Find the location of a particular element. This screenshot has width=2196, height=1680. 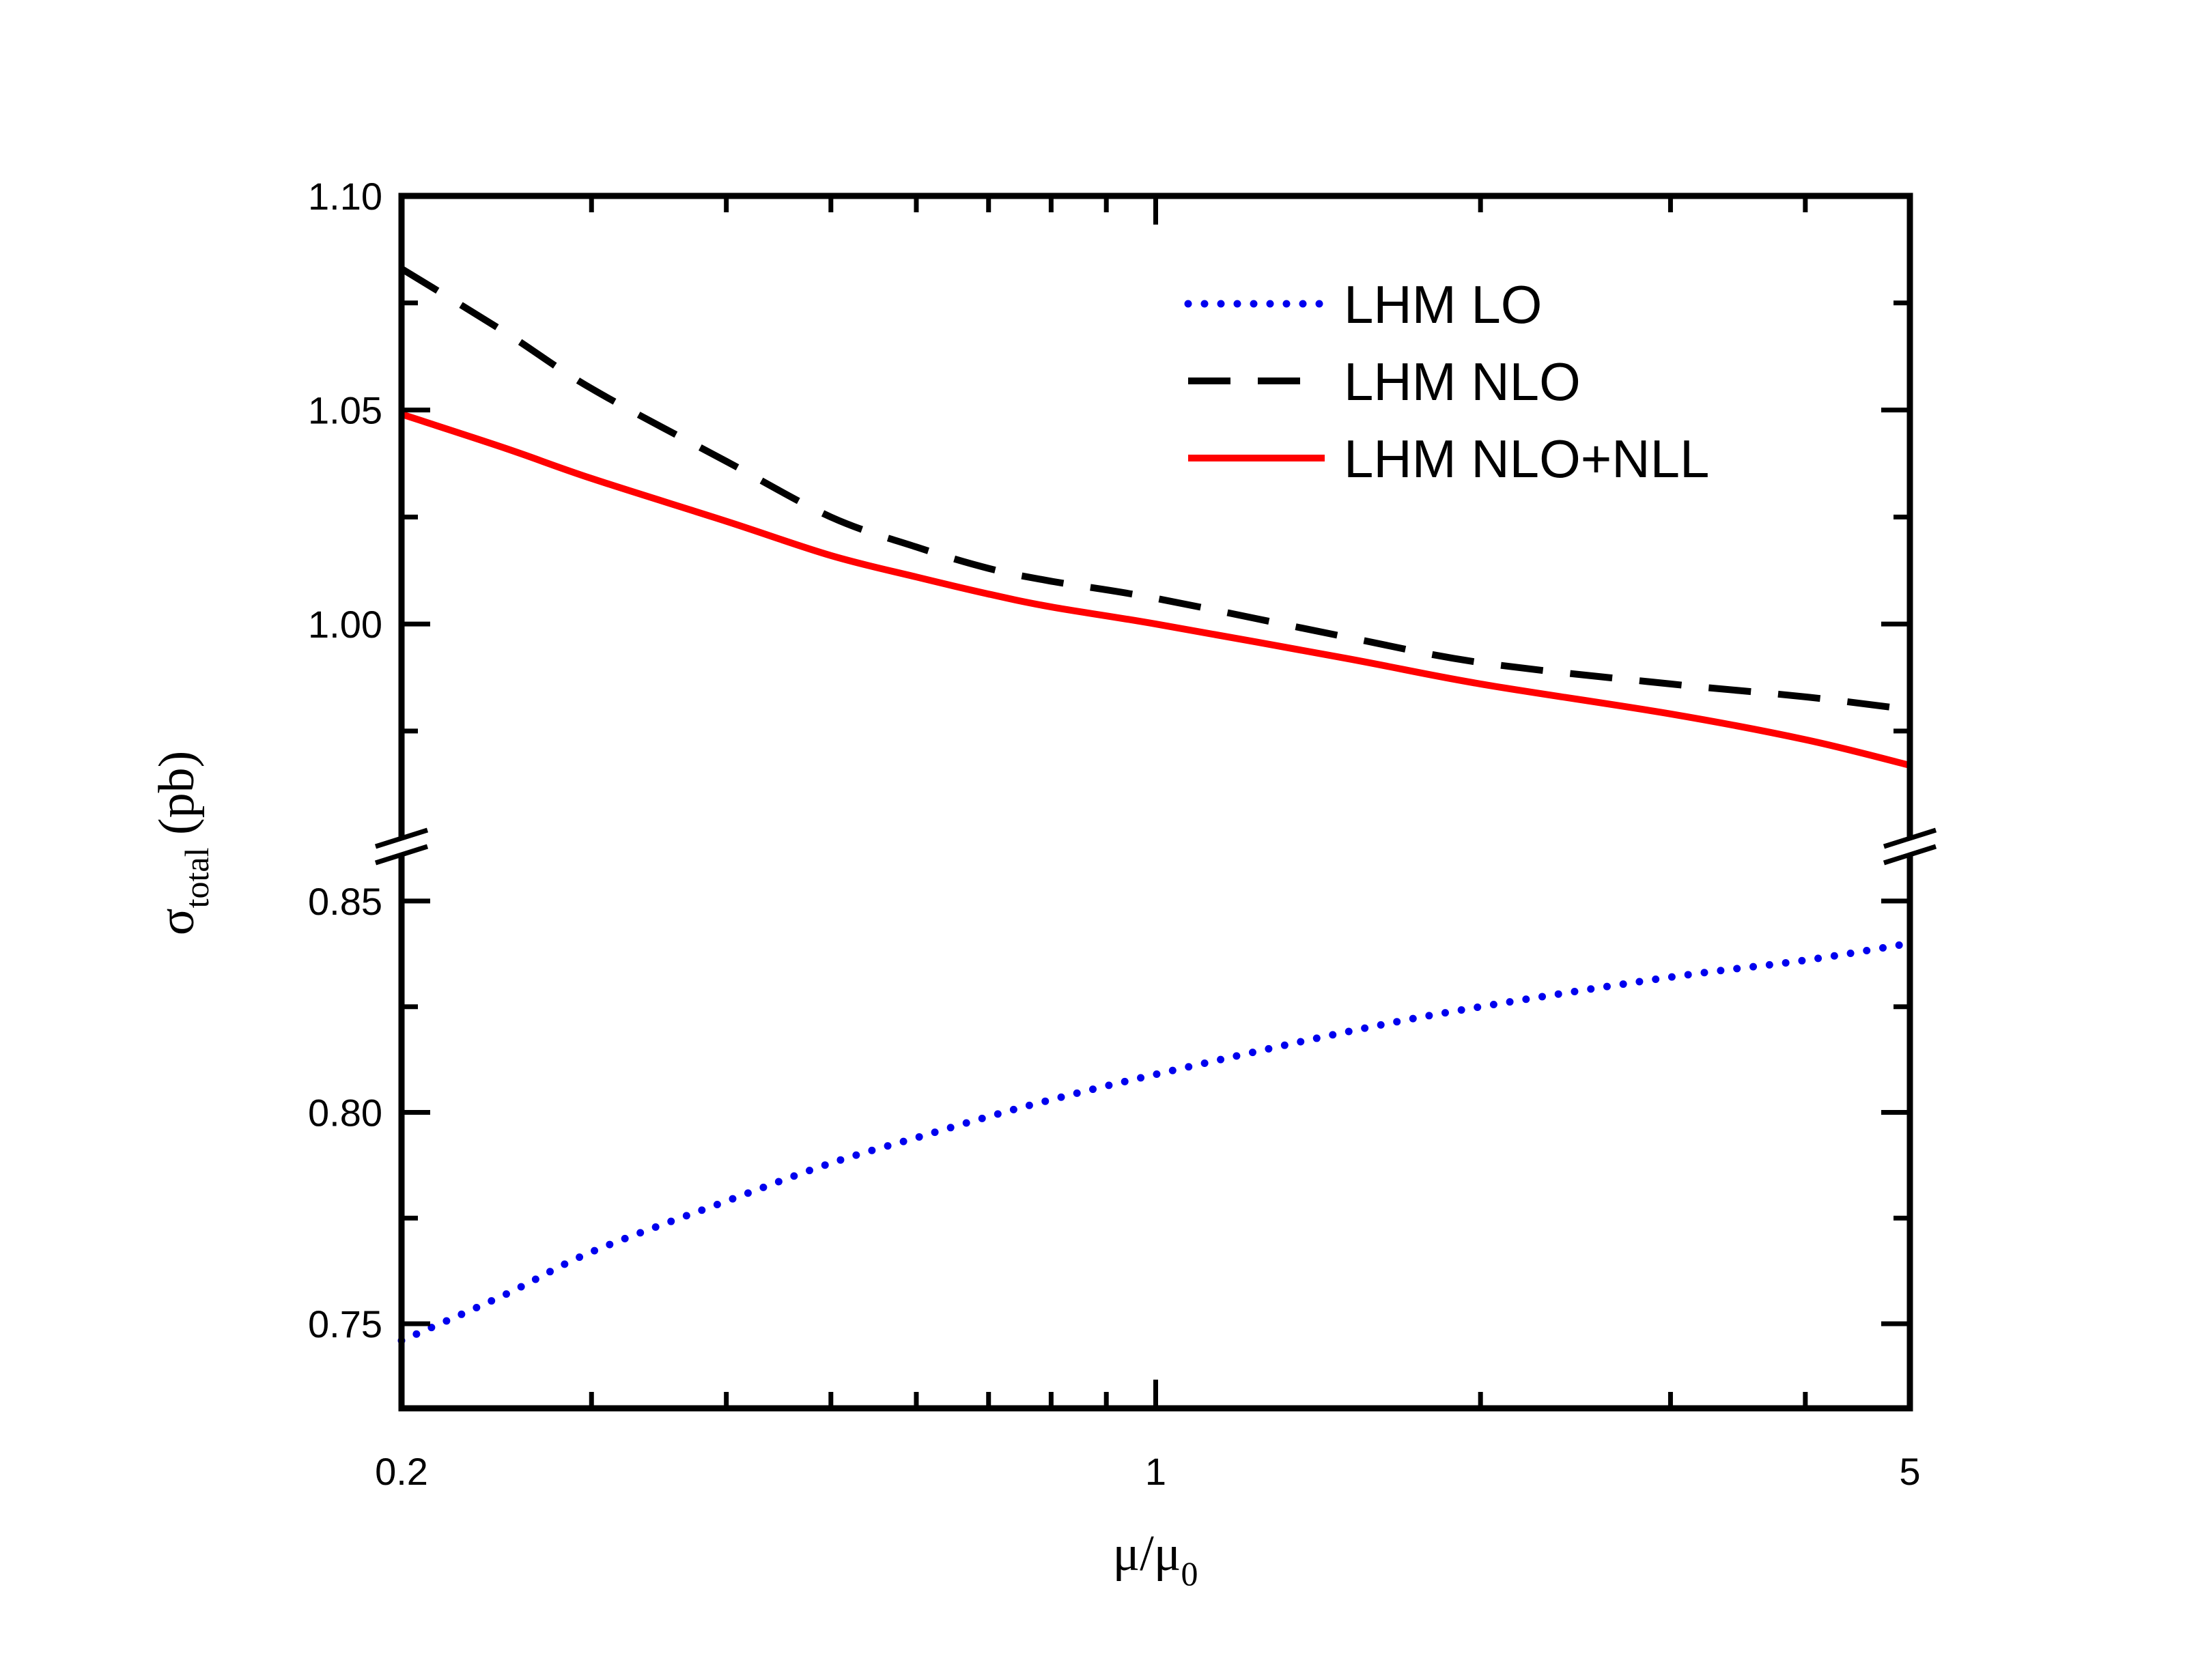

y-tick-label: 1.05 is located at coordinates (345, 410).